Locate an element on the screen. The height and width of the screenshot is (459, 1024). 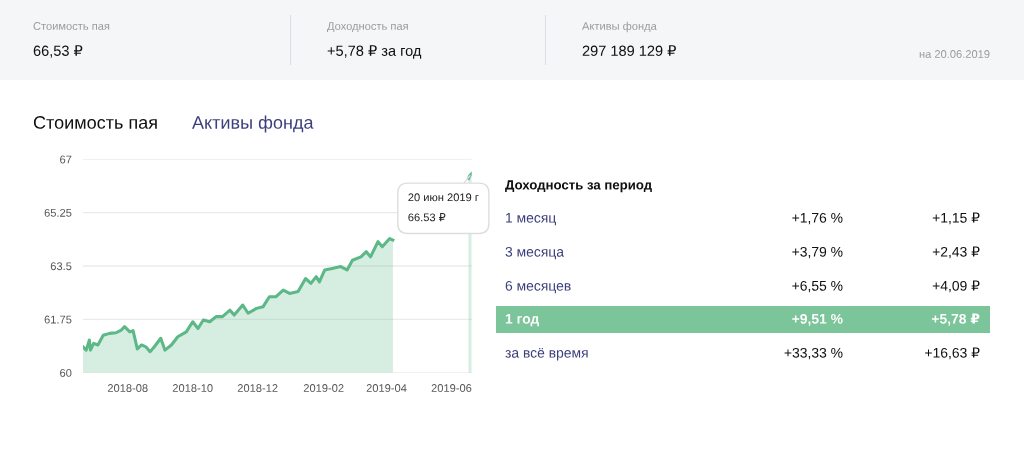
text: 1 месяц is located at coordinates (531, 219).